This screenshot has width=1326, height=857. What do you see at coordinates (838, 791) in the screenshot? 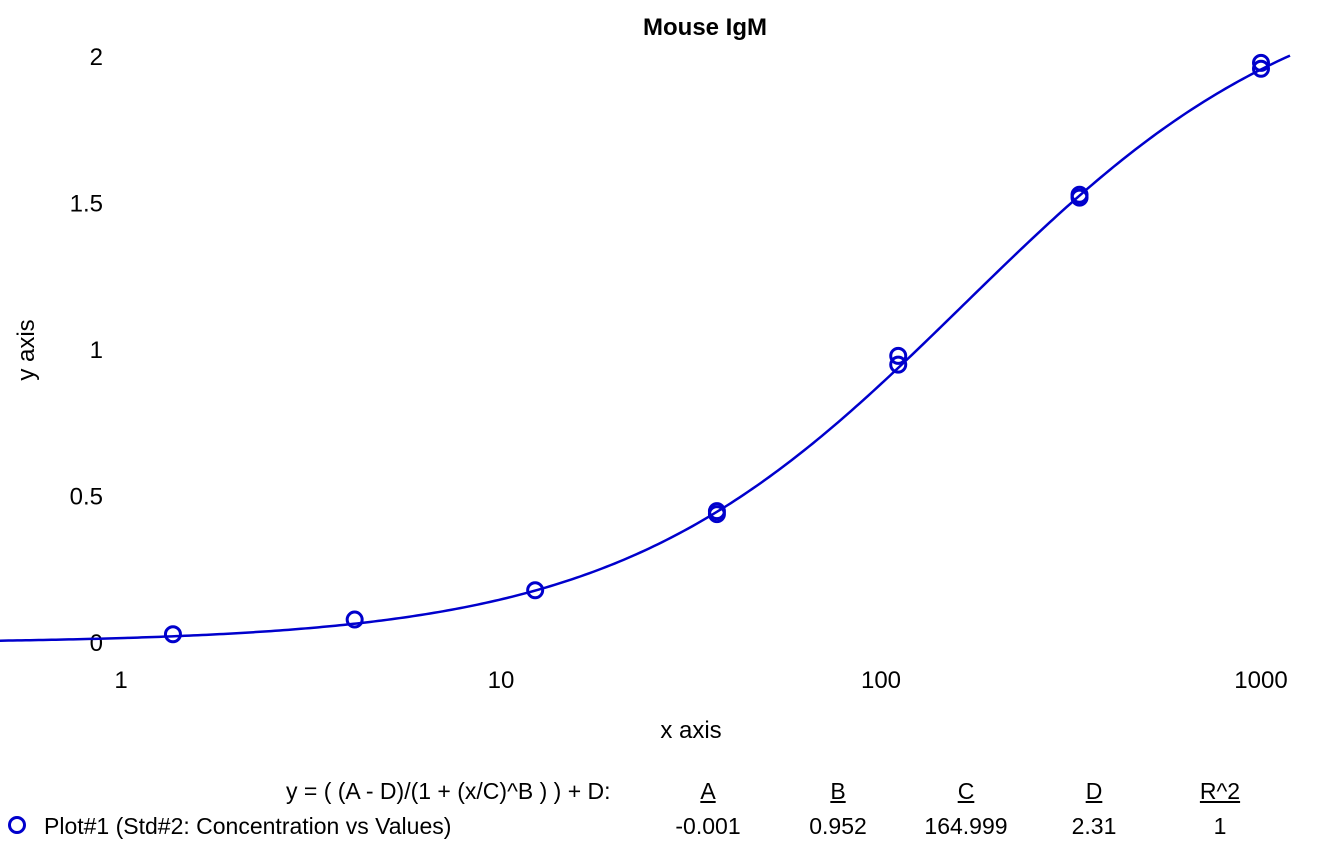
I see `param-header-b: B` at bounding box center [838, 791].